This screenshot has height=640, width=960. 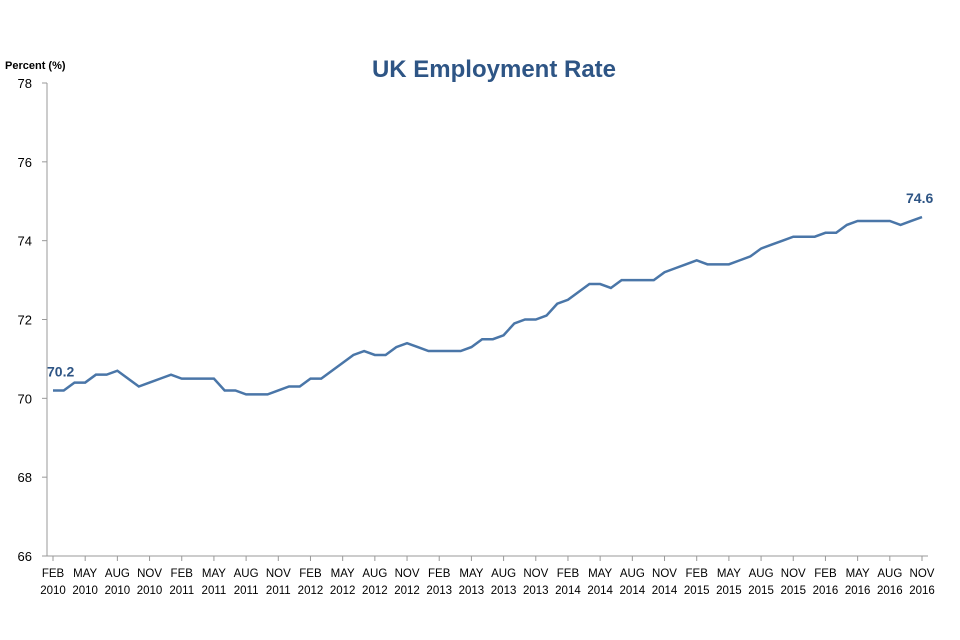 What do you see at coordinates (25, 477) in the screenshot?
I see `y-tick-label: 68` at bounding box center [25, 477].